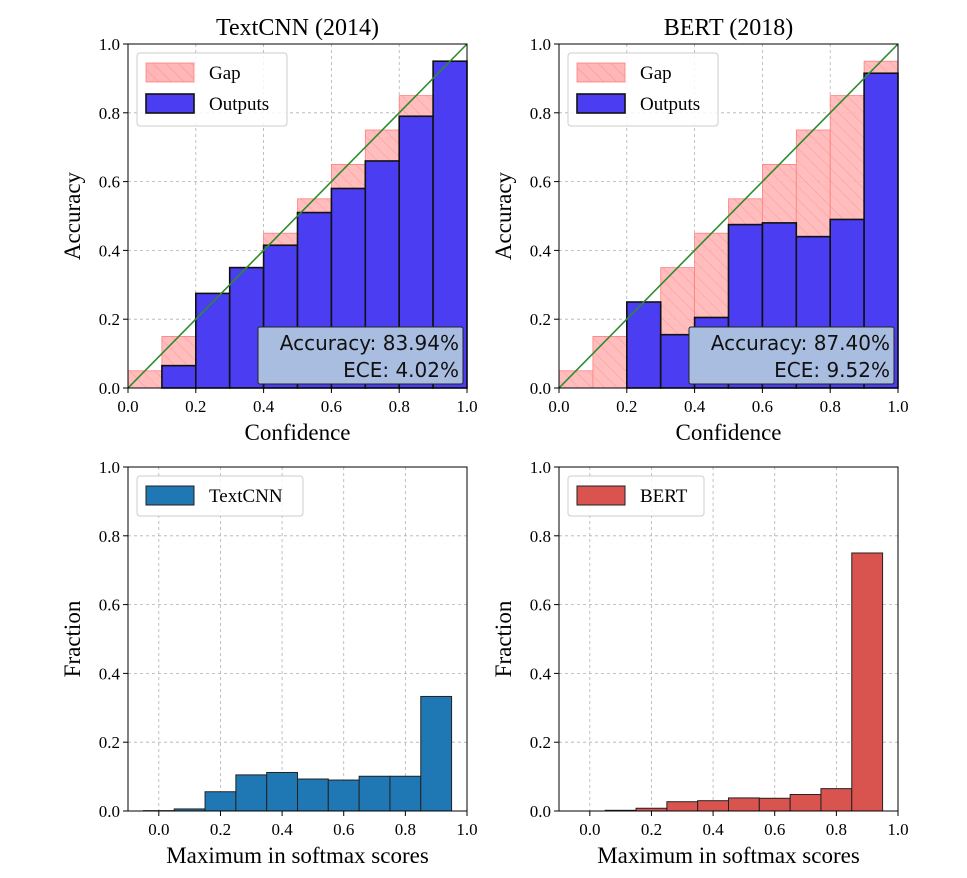  I want to click on annotation-accuracy: Accuracy: 87.40%, so click(800, 343).